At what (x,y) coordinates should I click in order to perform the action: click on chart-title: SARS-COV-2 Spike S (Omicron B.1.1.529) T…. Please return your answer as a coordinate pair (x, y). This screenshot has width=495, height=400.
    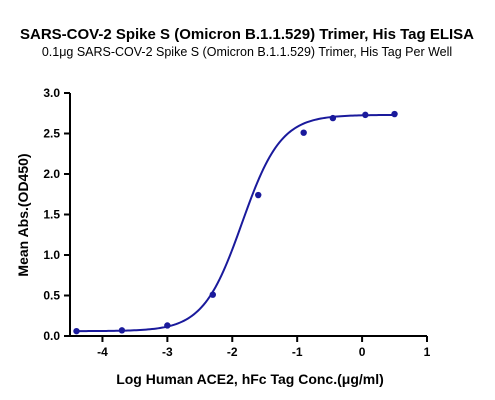
    Looking at the image, I should click on (247, 34).